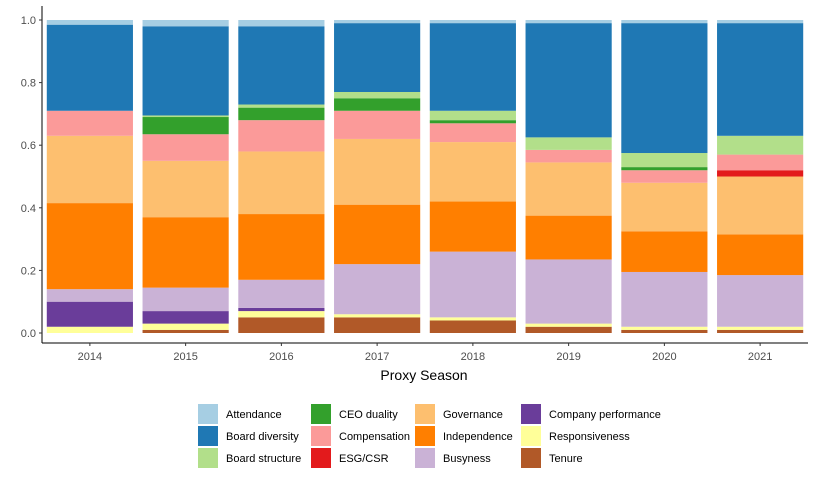 The image size is (817, 486). What do you see at coordinates (281, 136) in the screenshot?
I see `bar-segment-2016-compensation` at bounding box center [281, 136].